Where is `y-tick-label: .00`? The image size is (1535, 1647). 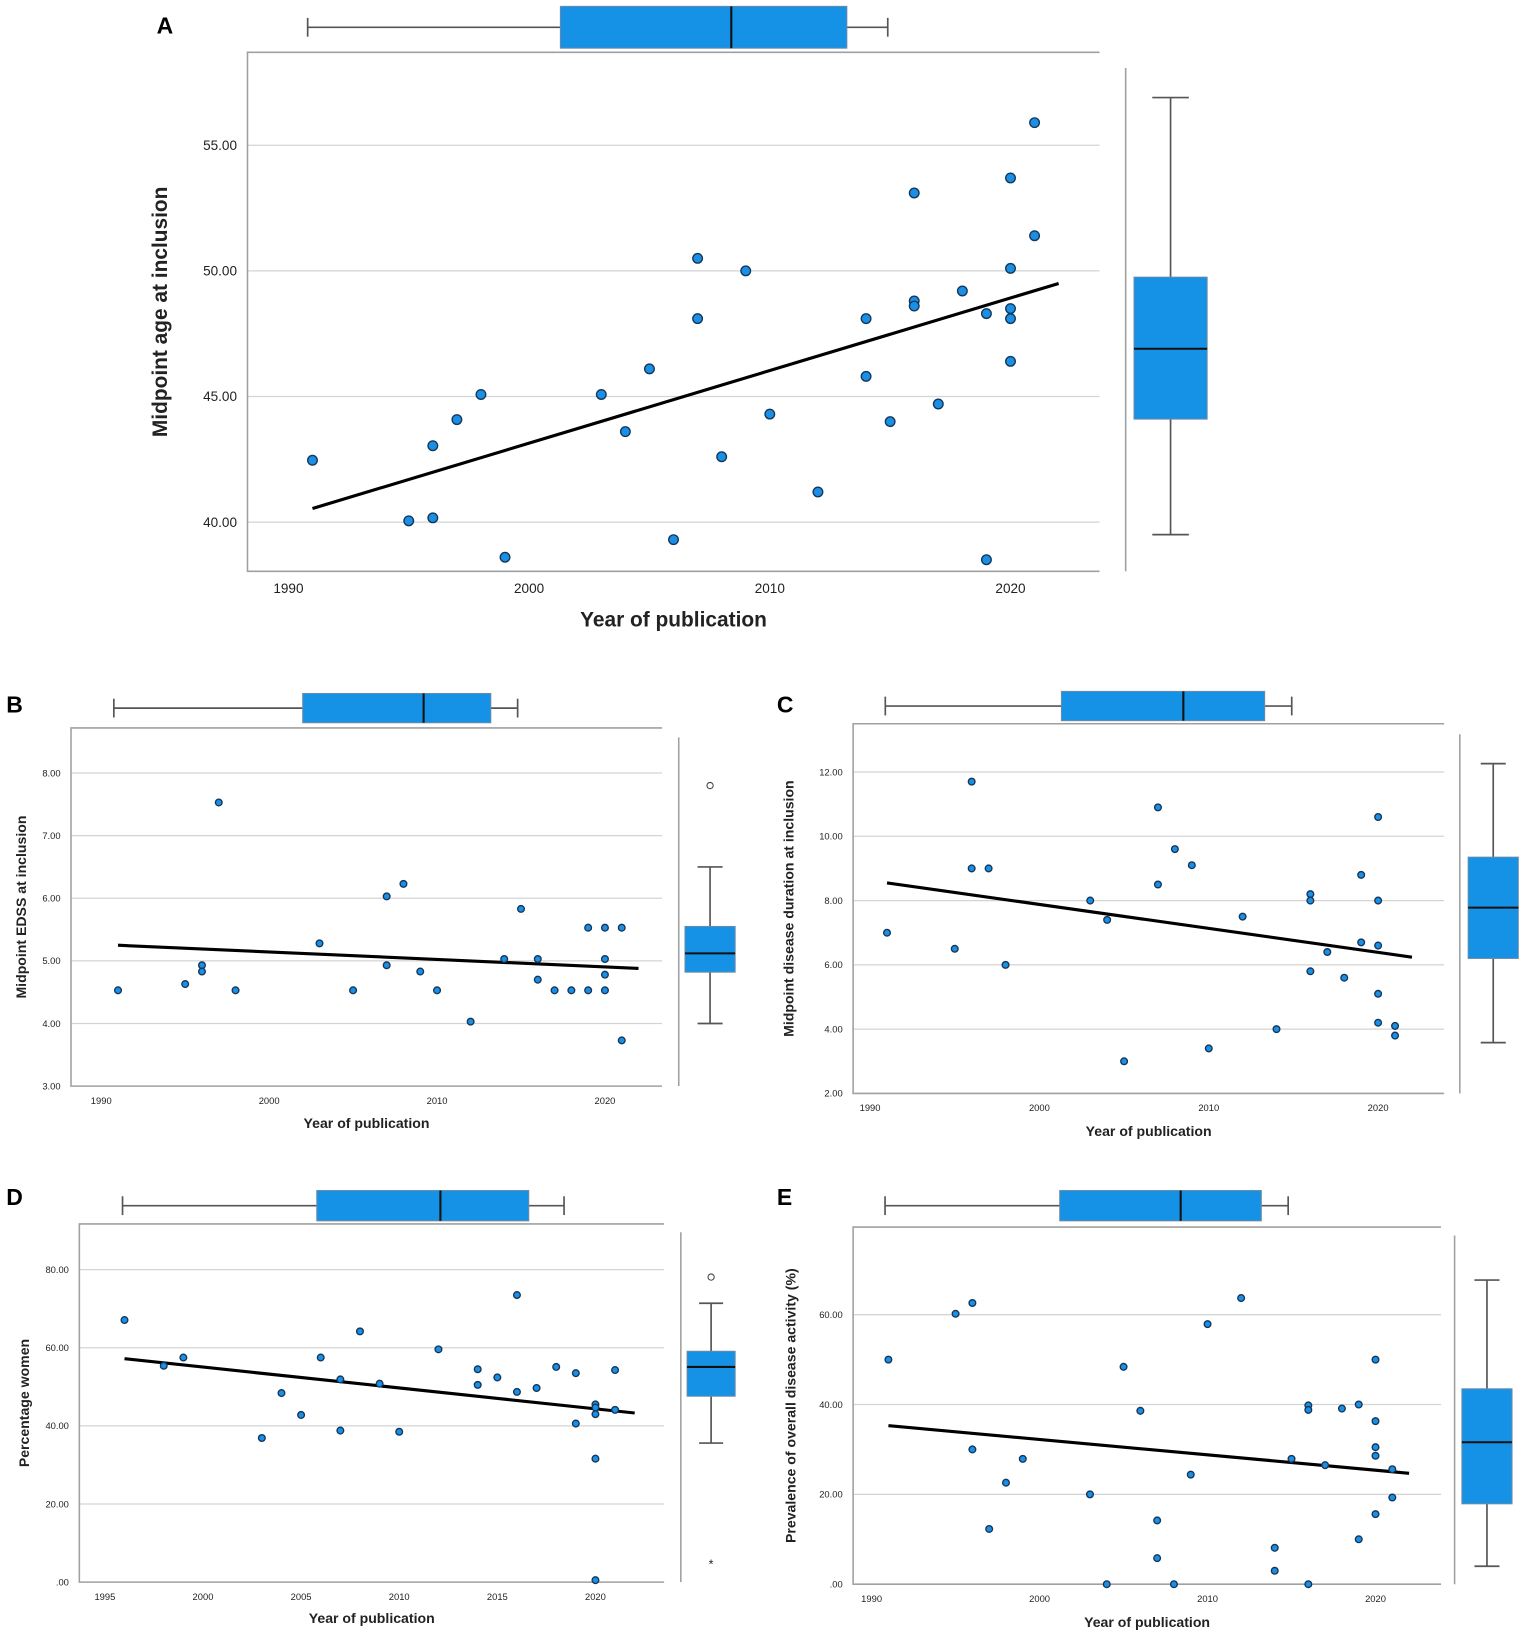 y-tick-label: .00 is located at coordinates (62, 1581).